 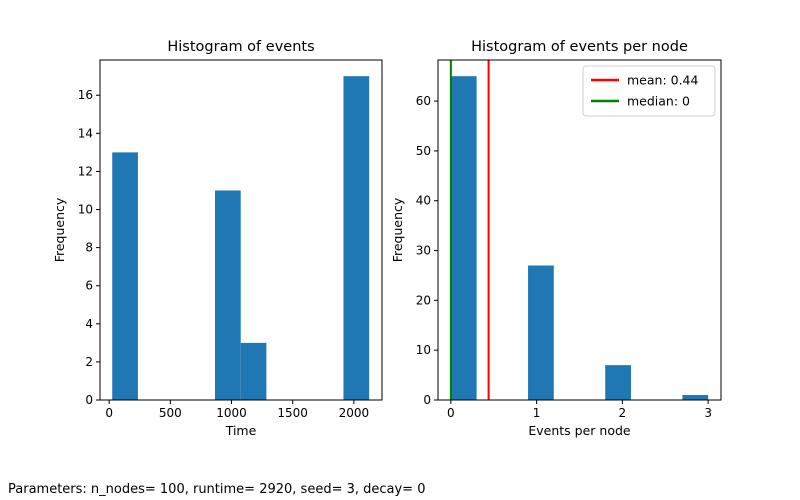 I want to click on y-tick-label: 4, so click(x=89, y=324).